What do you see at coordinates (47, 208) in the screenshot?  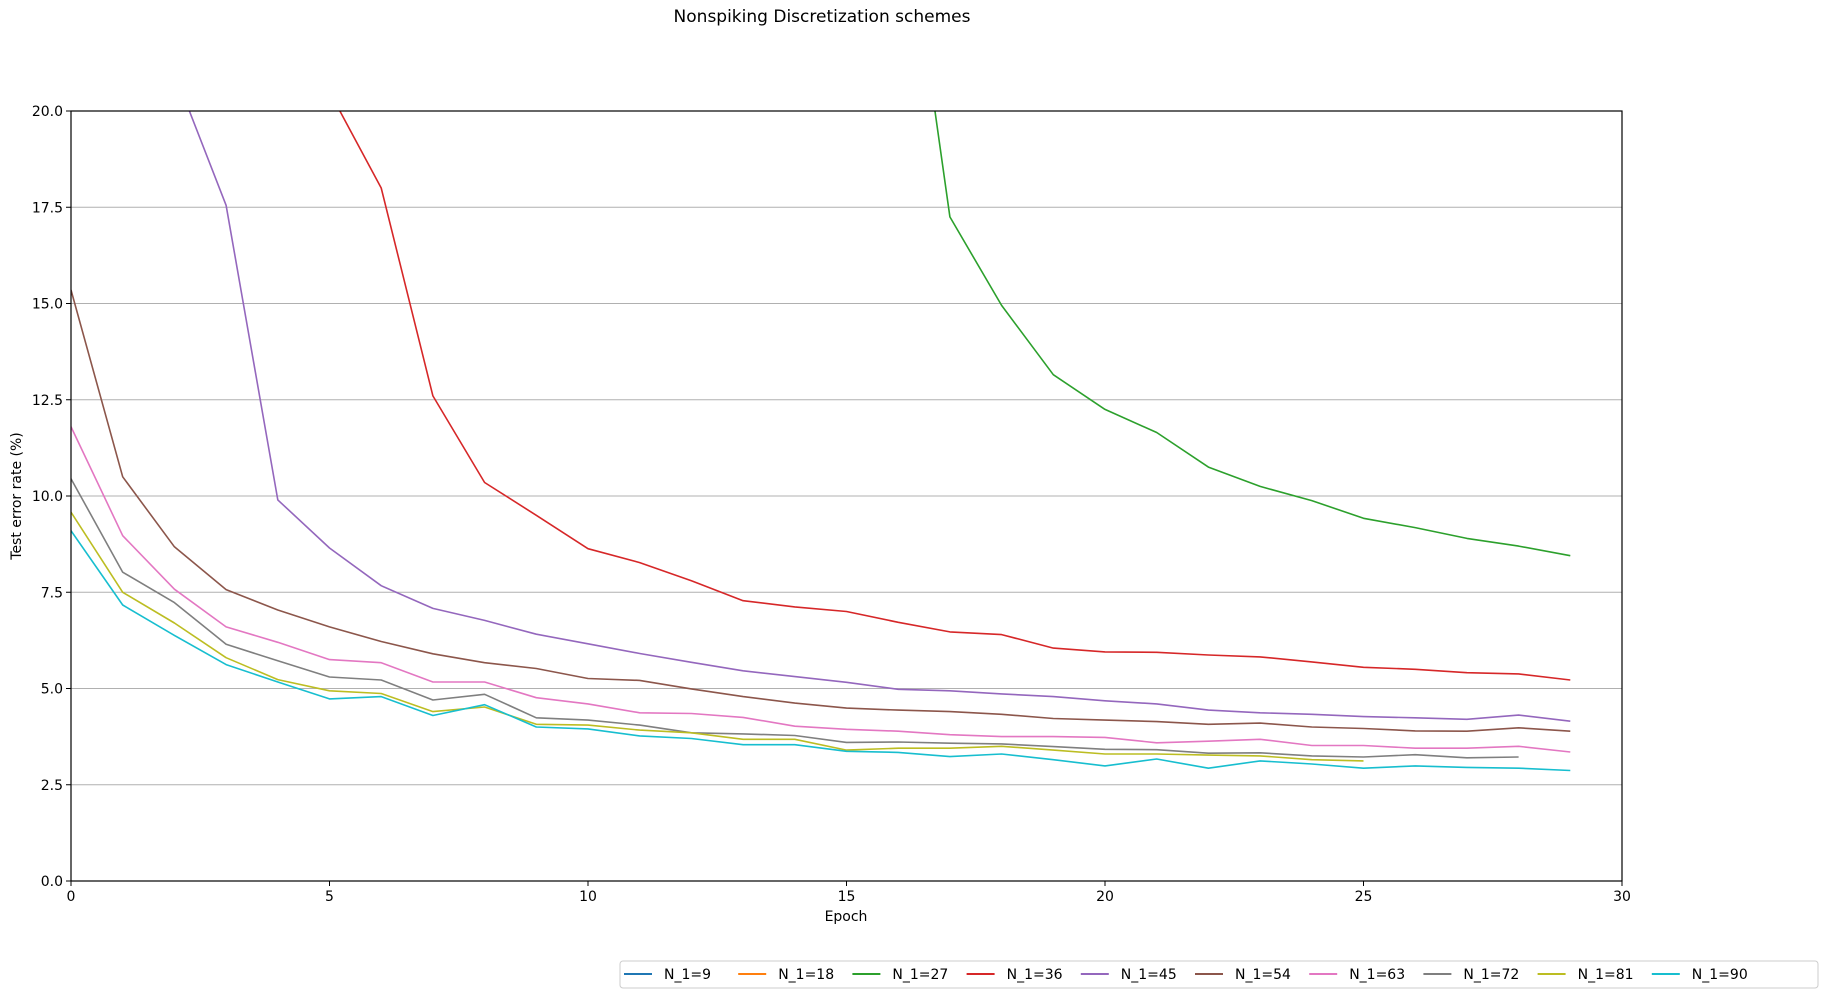 I see `y-tick-label: 17.5` at bounding box center [47, 208].